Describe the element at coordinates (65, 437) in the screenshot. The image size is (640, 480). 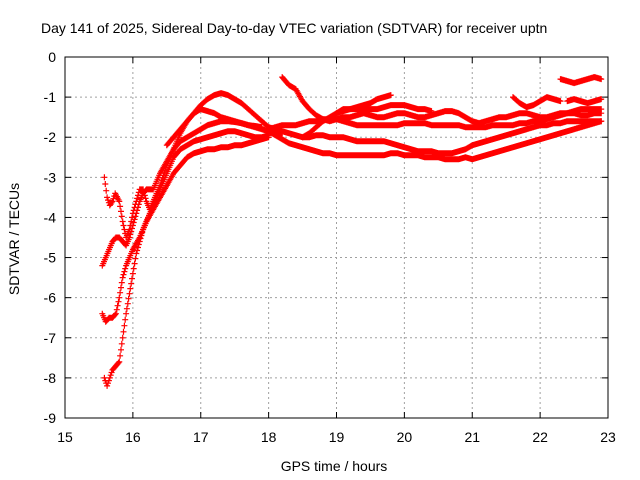
I see `x-tick-label: 15` at that location.